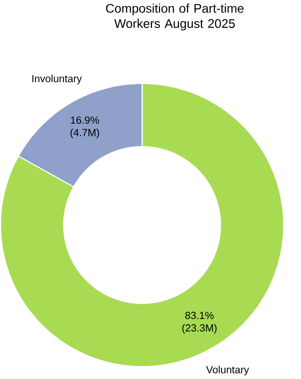  What do you see at coordinates (57, 79) in the screenshot?
I see `slice-label: Involuntary` at bounding box center [57, 79].